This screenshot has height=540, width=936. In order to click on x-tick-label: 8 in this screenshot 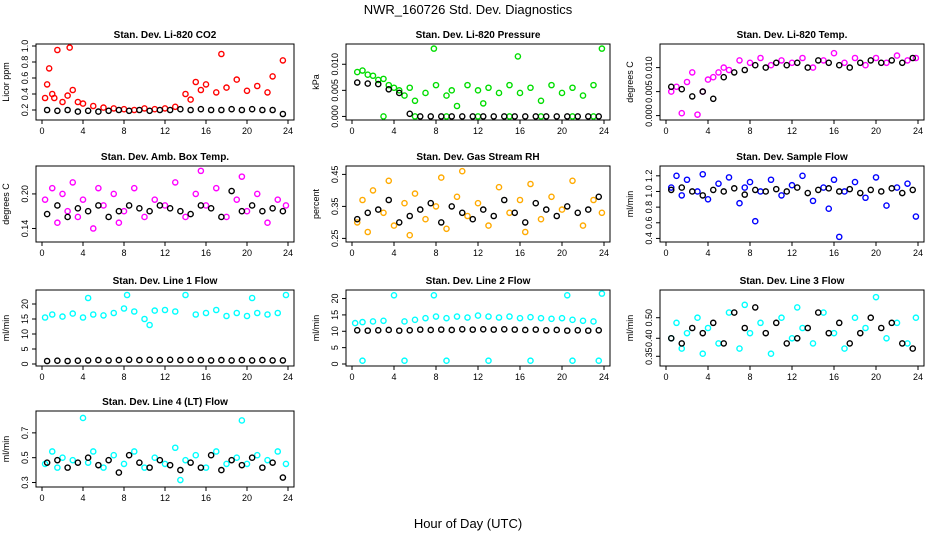, I will do `click(123, 131)`.